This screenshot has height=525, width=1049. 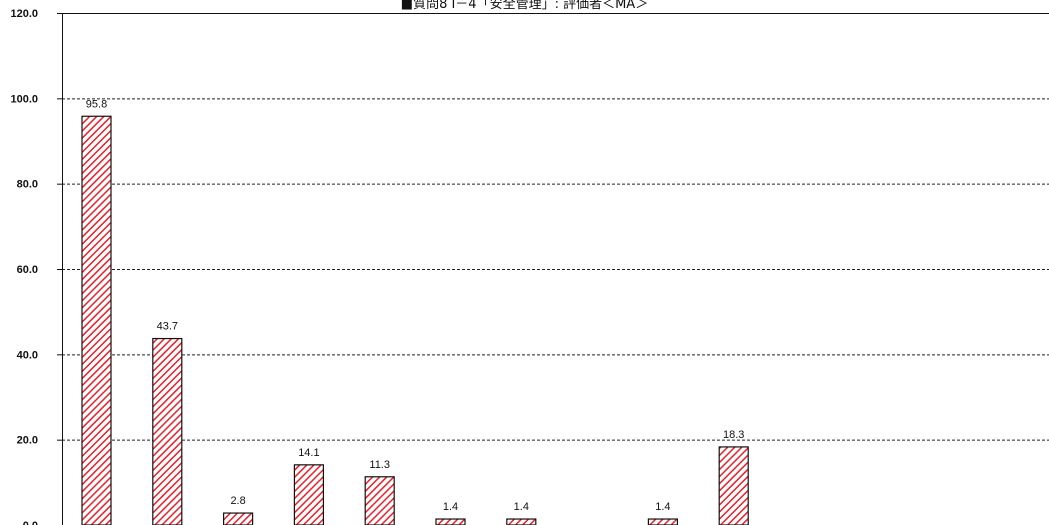 I want to click on data-label: 43.7, so click(x=167, y=327).